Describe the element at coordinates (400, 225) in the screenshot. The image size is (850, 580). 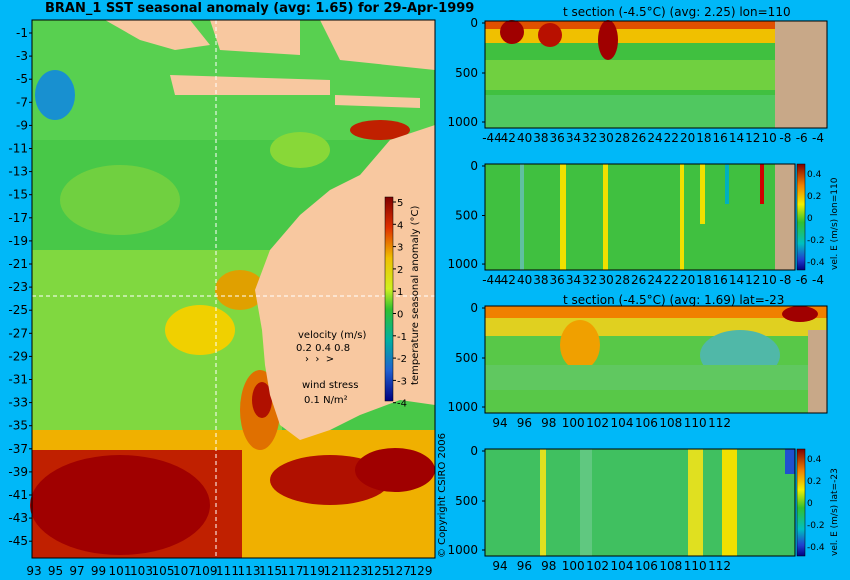
I see `sst-colorbar-tick: 4` at that location.